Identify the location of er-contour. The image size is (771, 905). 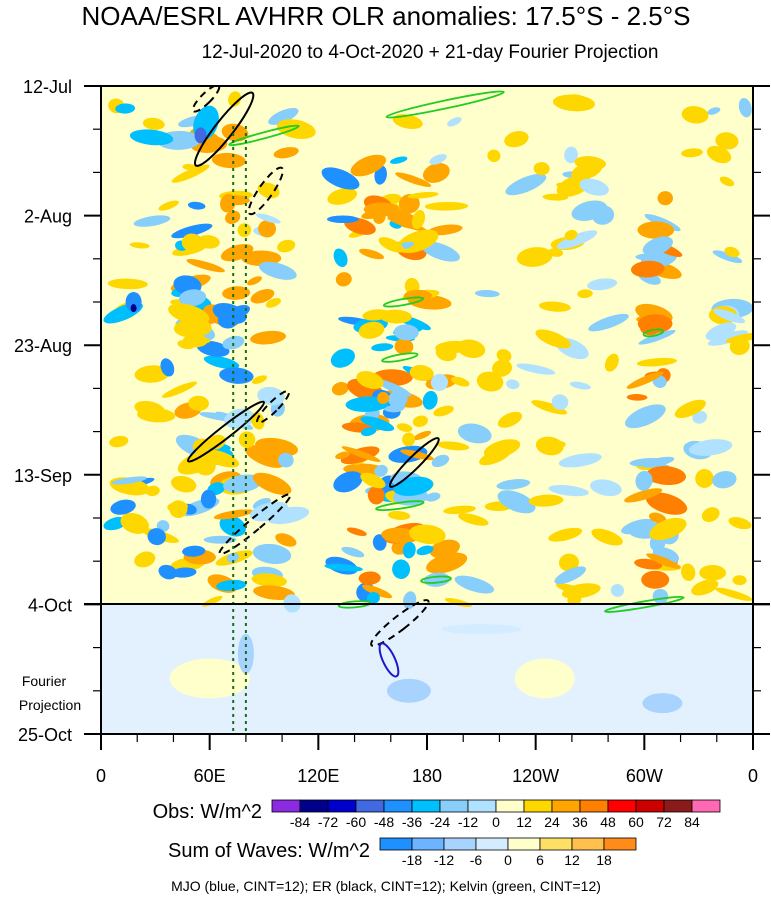
(400, 623).